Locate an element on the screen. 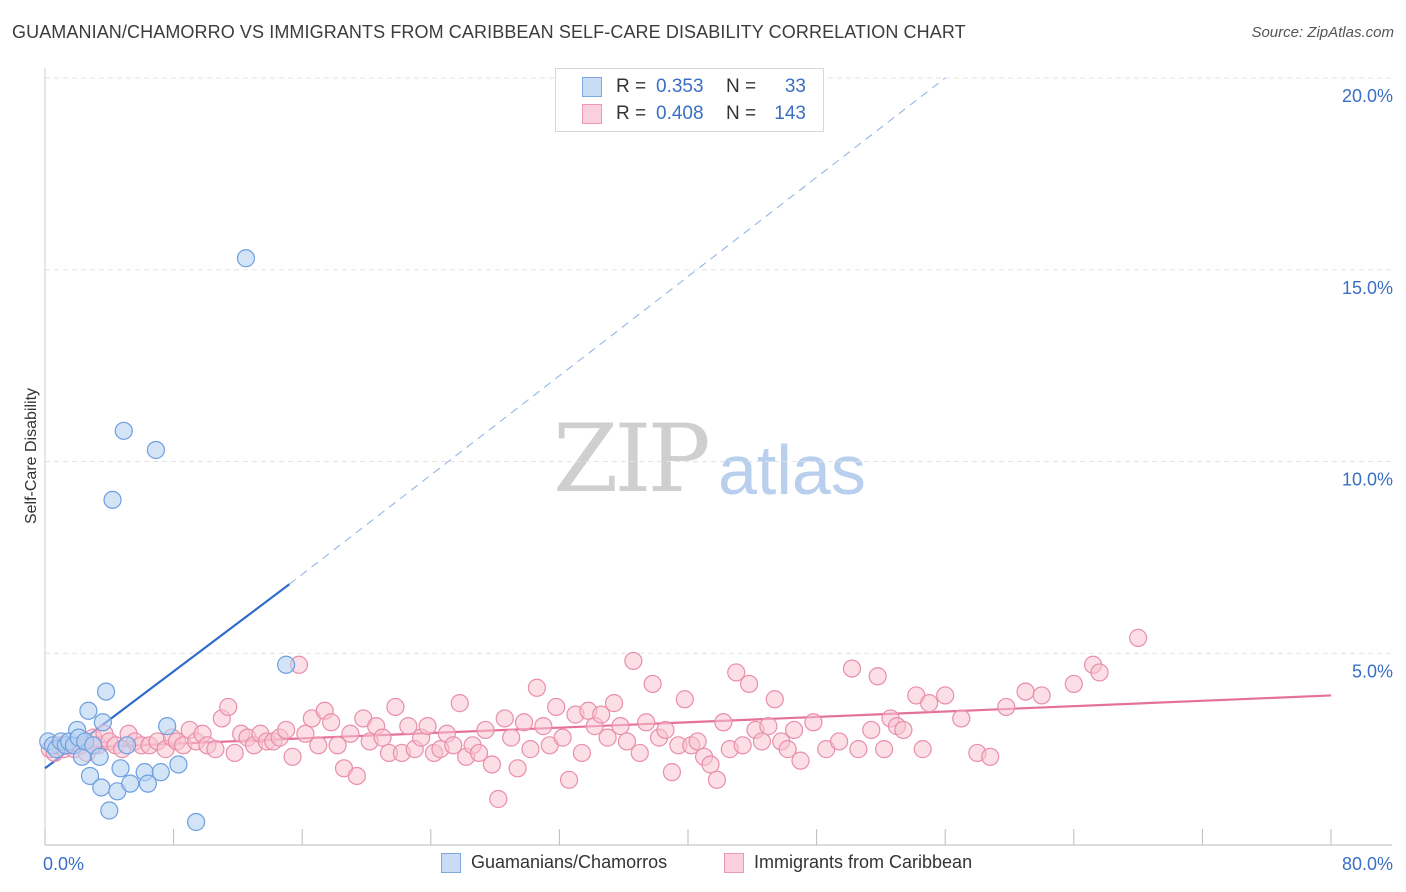  source-label: Source: ZipAtlas.com is located at coordinates (1322, 32).